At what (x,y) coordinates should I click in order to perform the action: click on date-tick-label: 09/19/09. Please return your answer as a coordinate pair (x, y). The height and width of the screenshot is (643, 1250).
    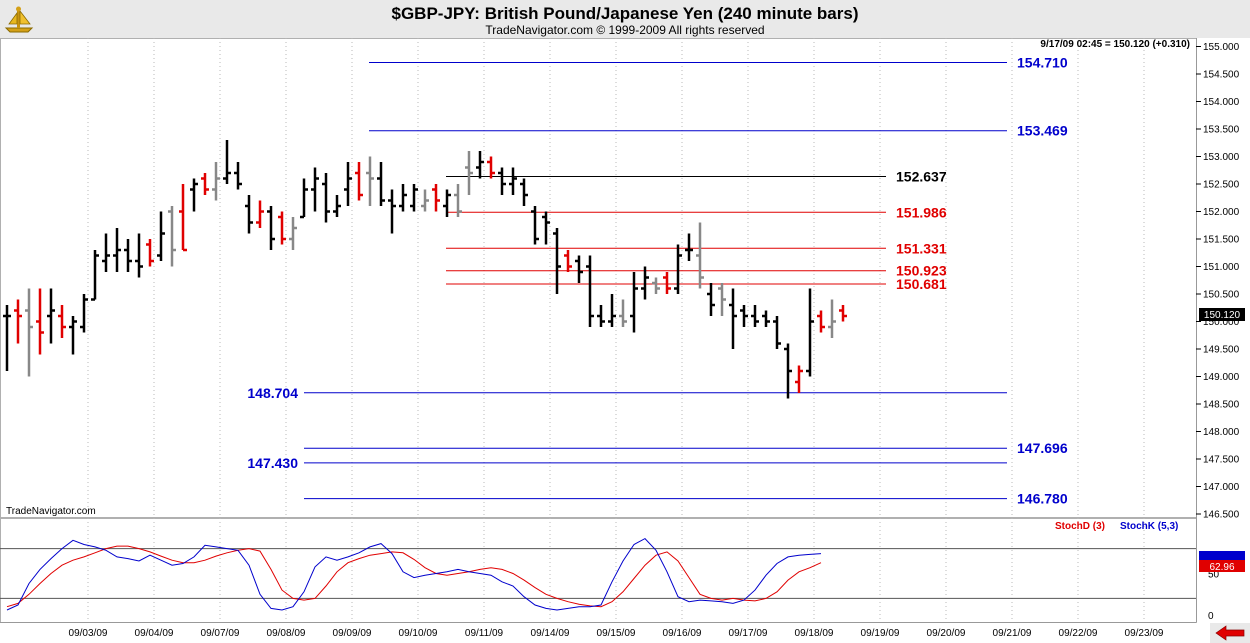
    Looking at the image, I should click on (880, 633).